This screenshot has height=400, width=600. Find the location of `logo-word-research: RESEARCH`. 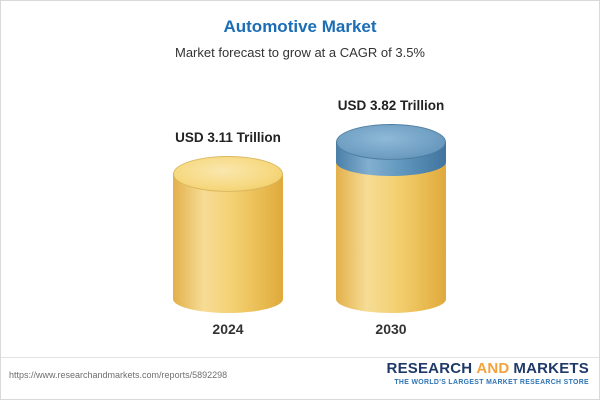

logo-word-research: RESEARCH is located at coordinates (429, 368).